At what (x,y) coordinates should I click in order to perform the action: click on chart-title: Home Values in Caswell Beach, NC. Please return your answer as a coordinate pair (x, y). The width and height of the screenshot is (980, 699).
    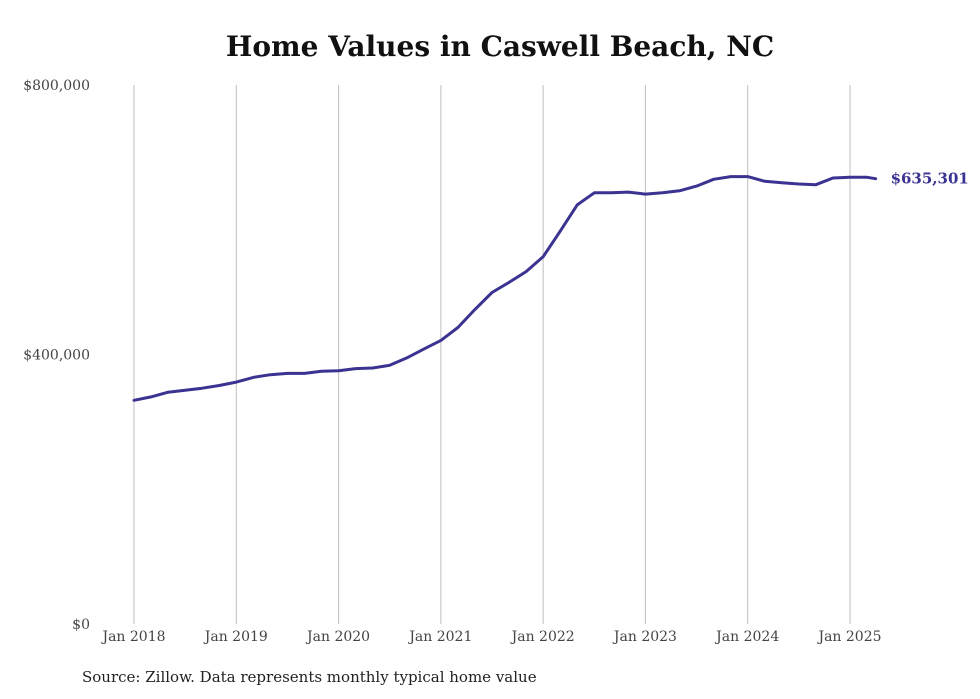
    Looking at the image, I should click on (500, 46).